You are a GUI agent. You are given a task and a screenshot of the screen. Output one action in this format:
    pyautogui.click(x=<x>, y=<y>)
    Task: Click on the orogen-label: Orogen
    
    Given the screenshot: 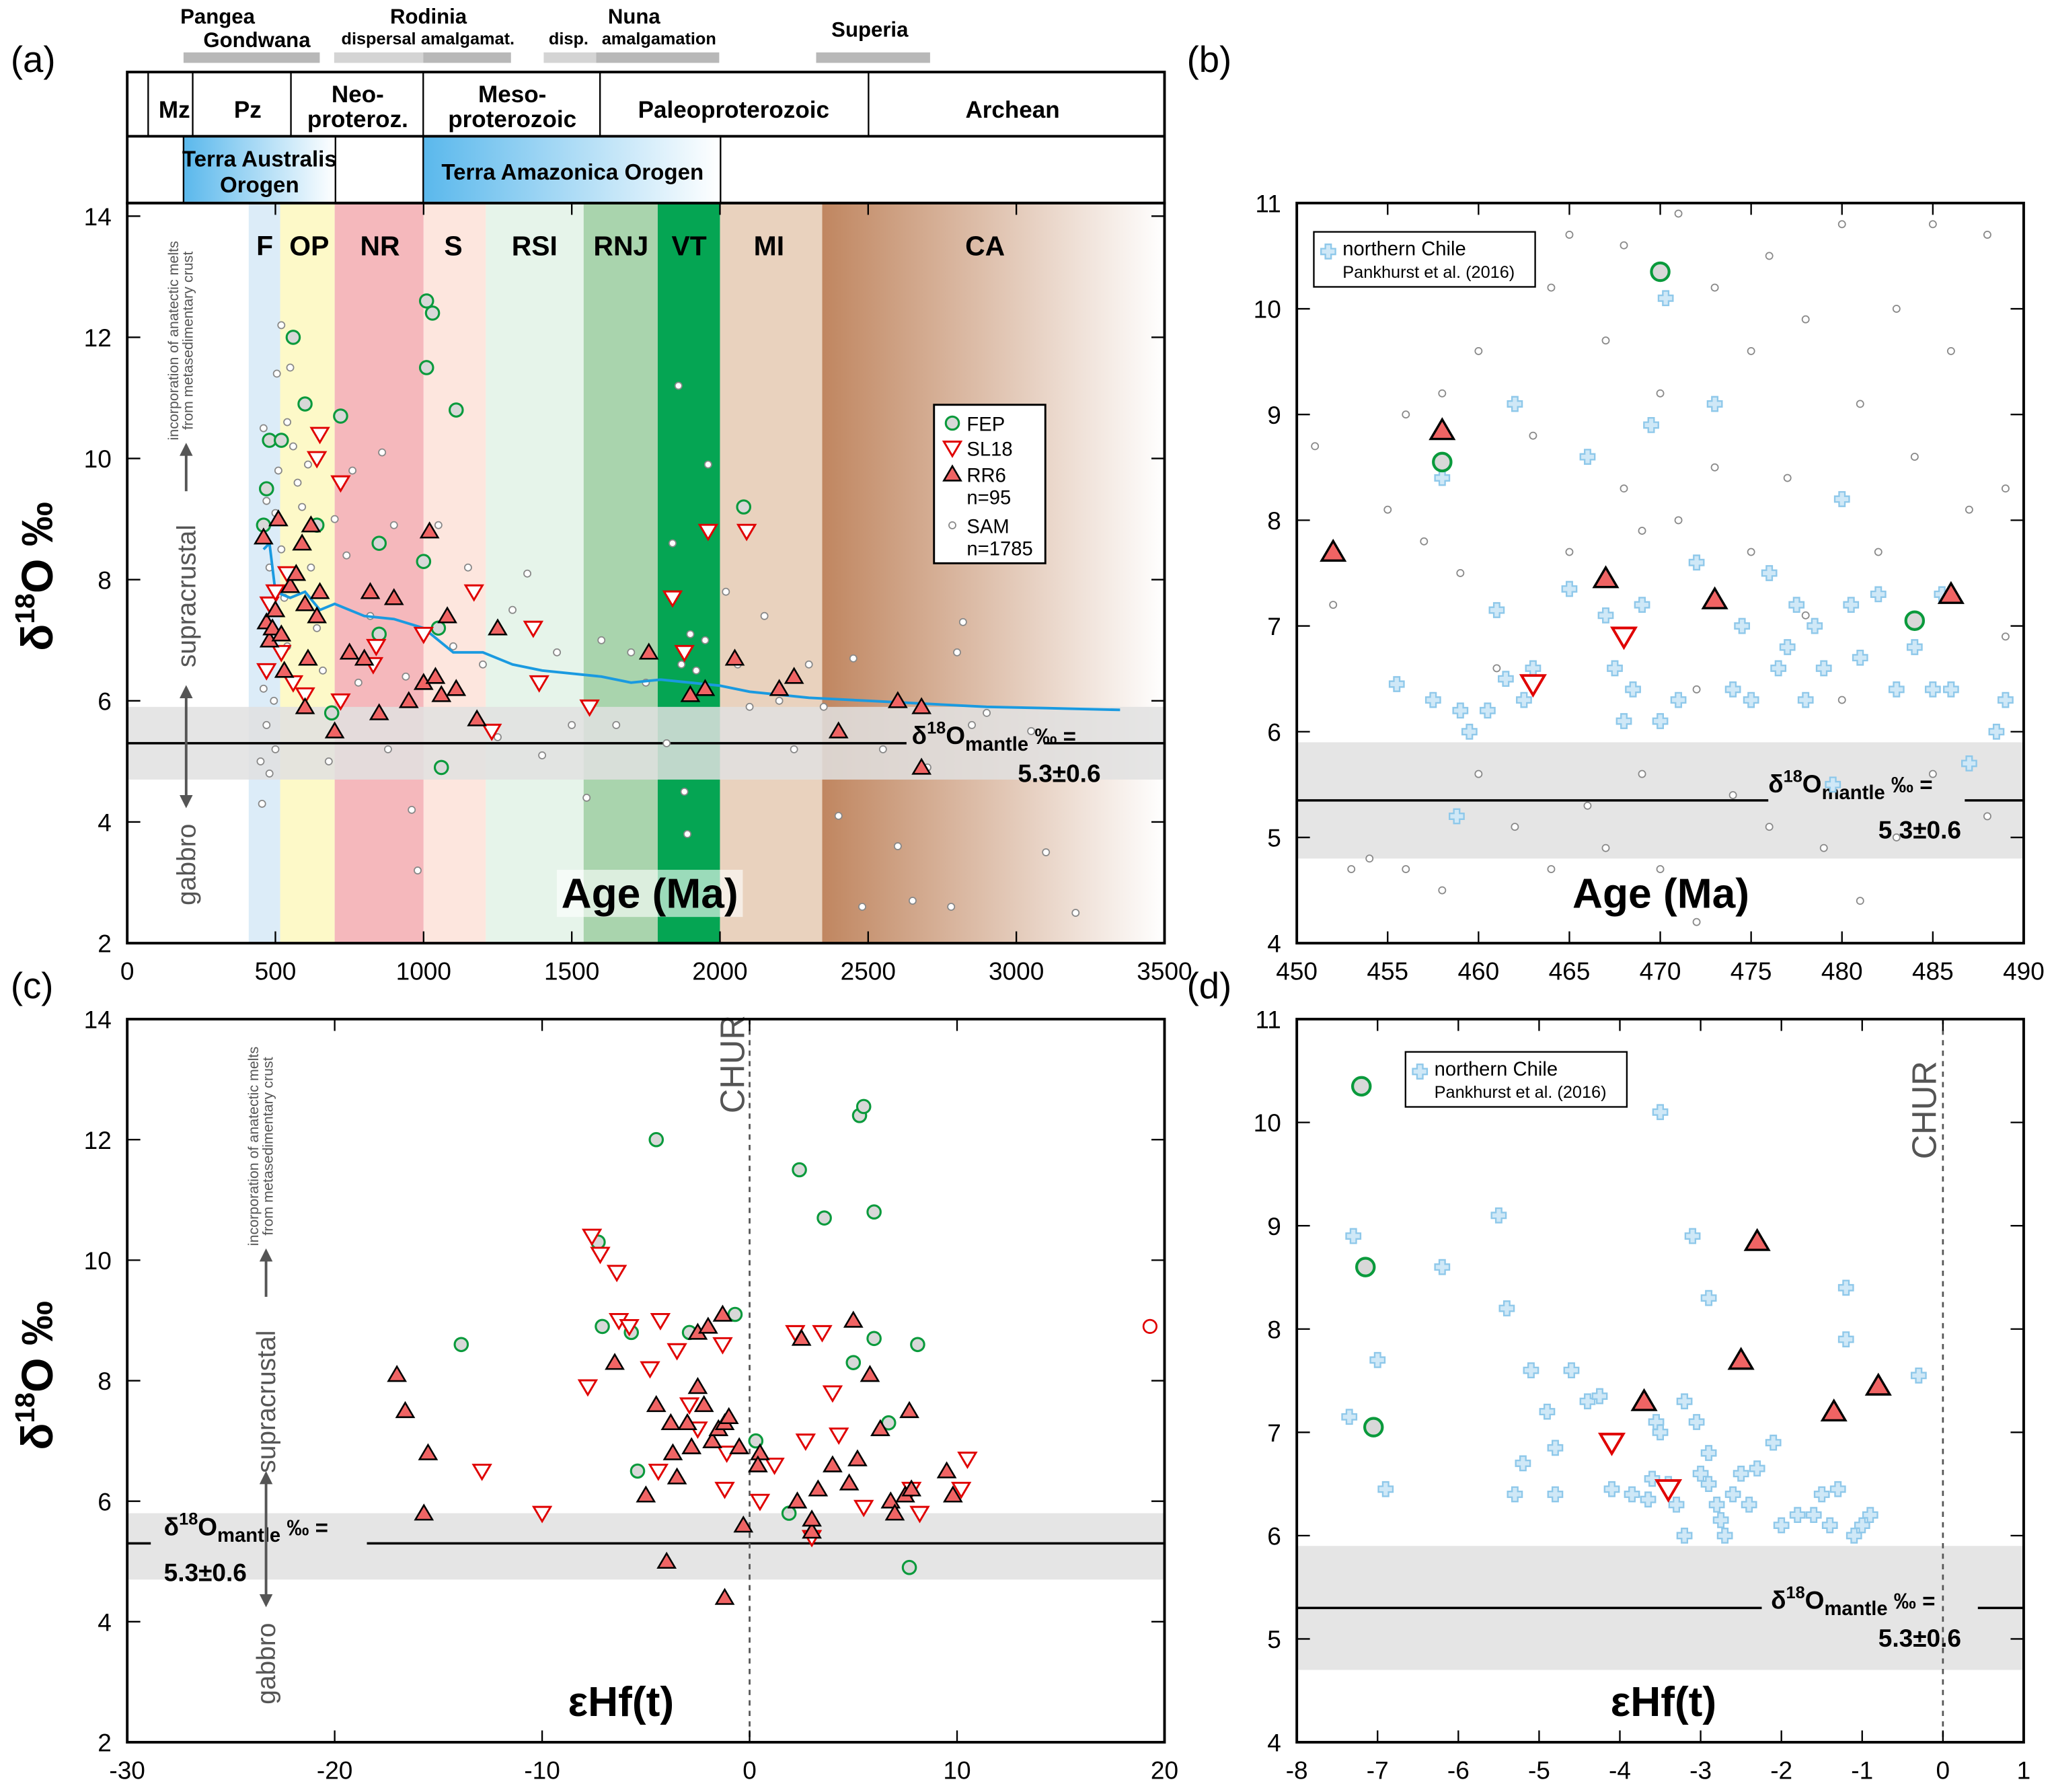 What is the action you would take?
    pyautogui.click(x=259, y=185)
    